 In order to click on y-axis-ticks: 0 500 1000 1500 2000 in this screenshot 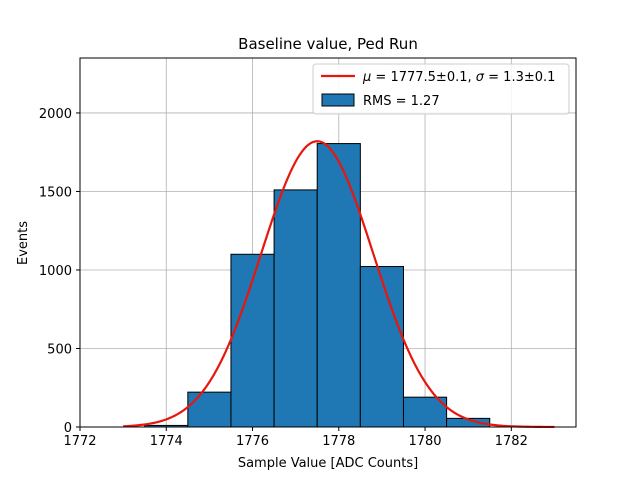, I will do `click(59, 271)`.